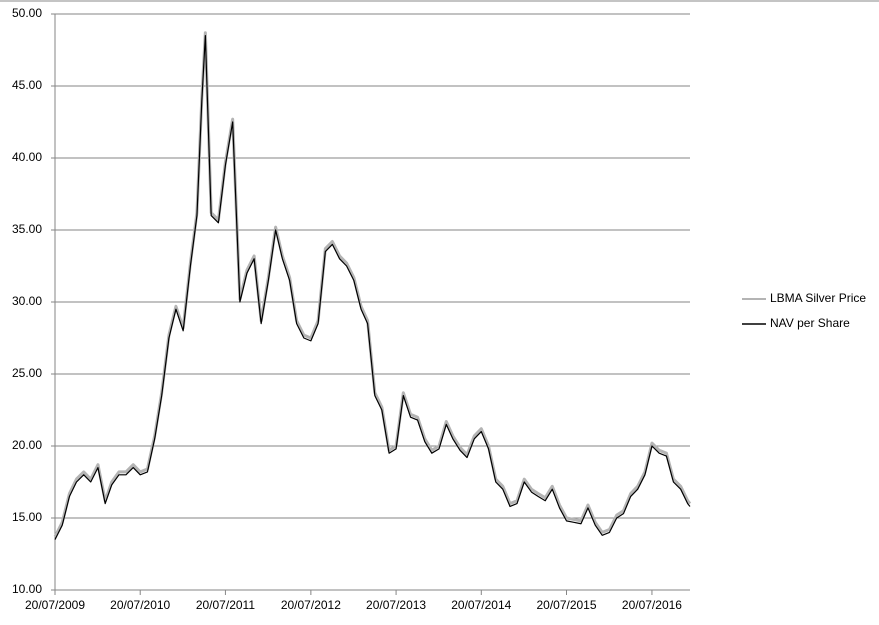 This screenshot has height=625, width=879. What do you see at coordinates (27, 373) in the screenshot?
I see `y-tick-label: 25.00` at bounding box center [27, 373].